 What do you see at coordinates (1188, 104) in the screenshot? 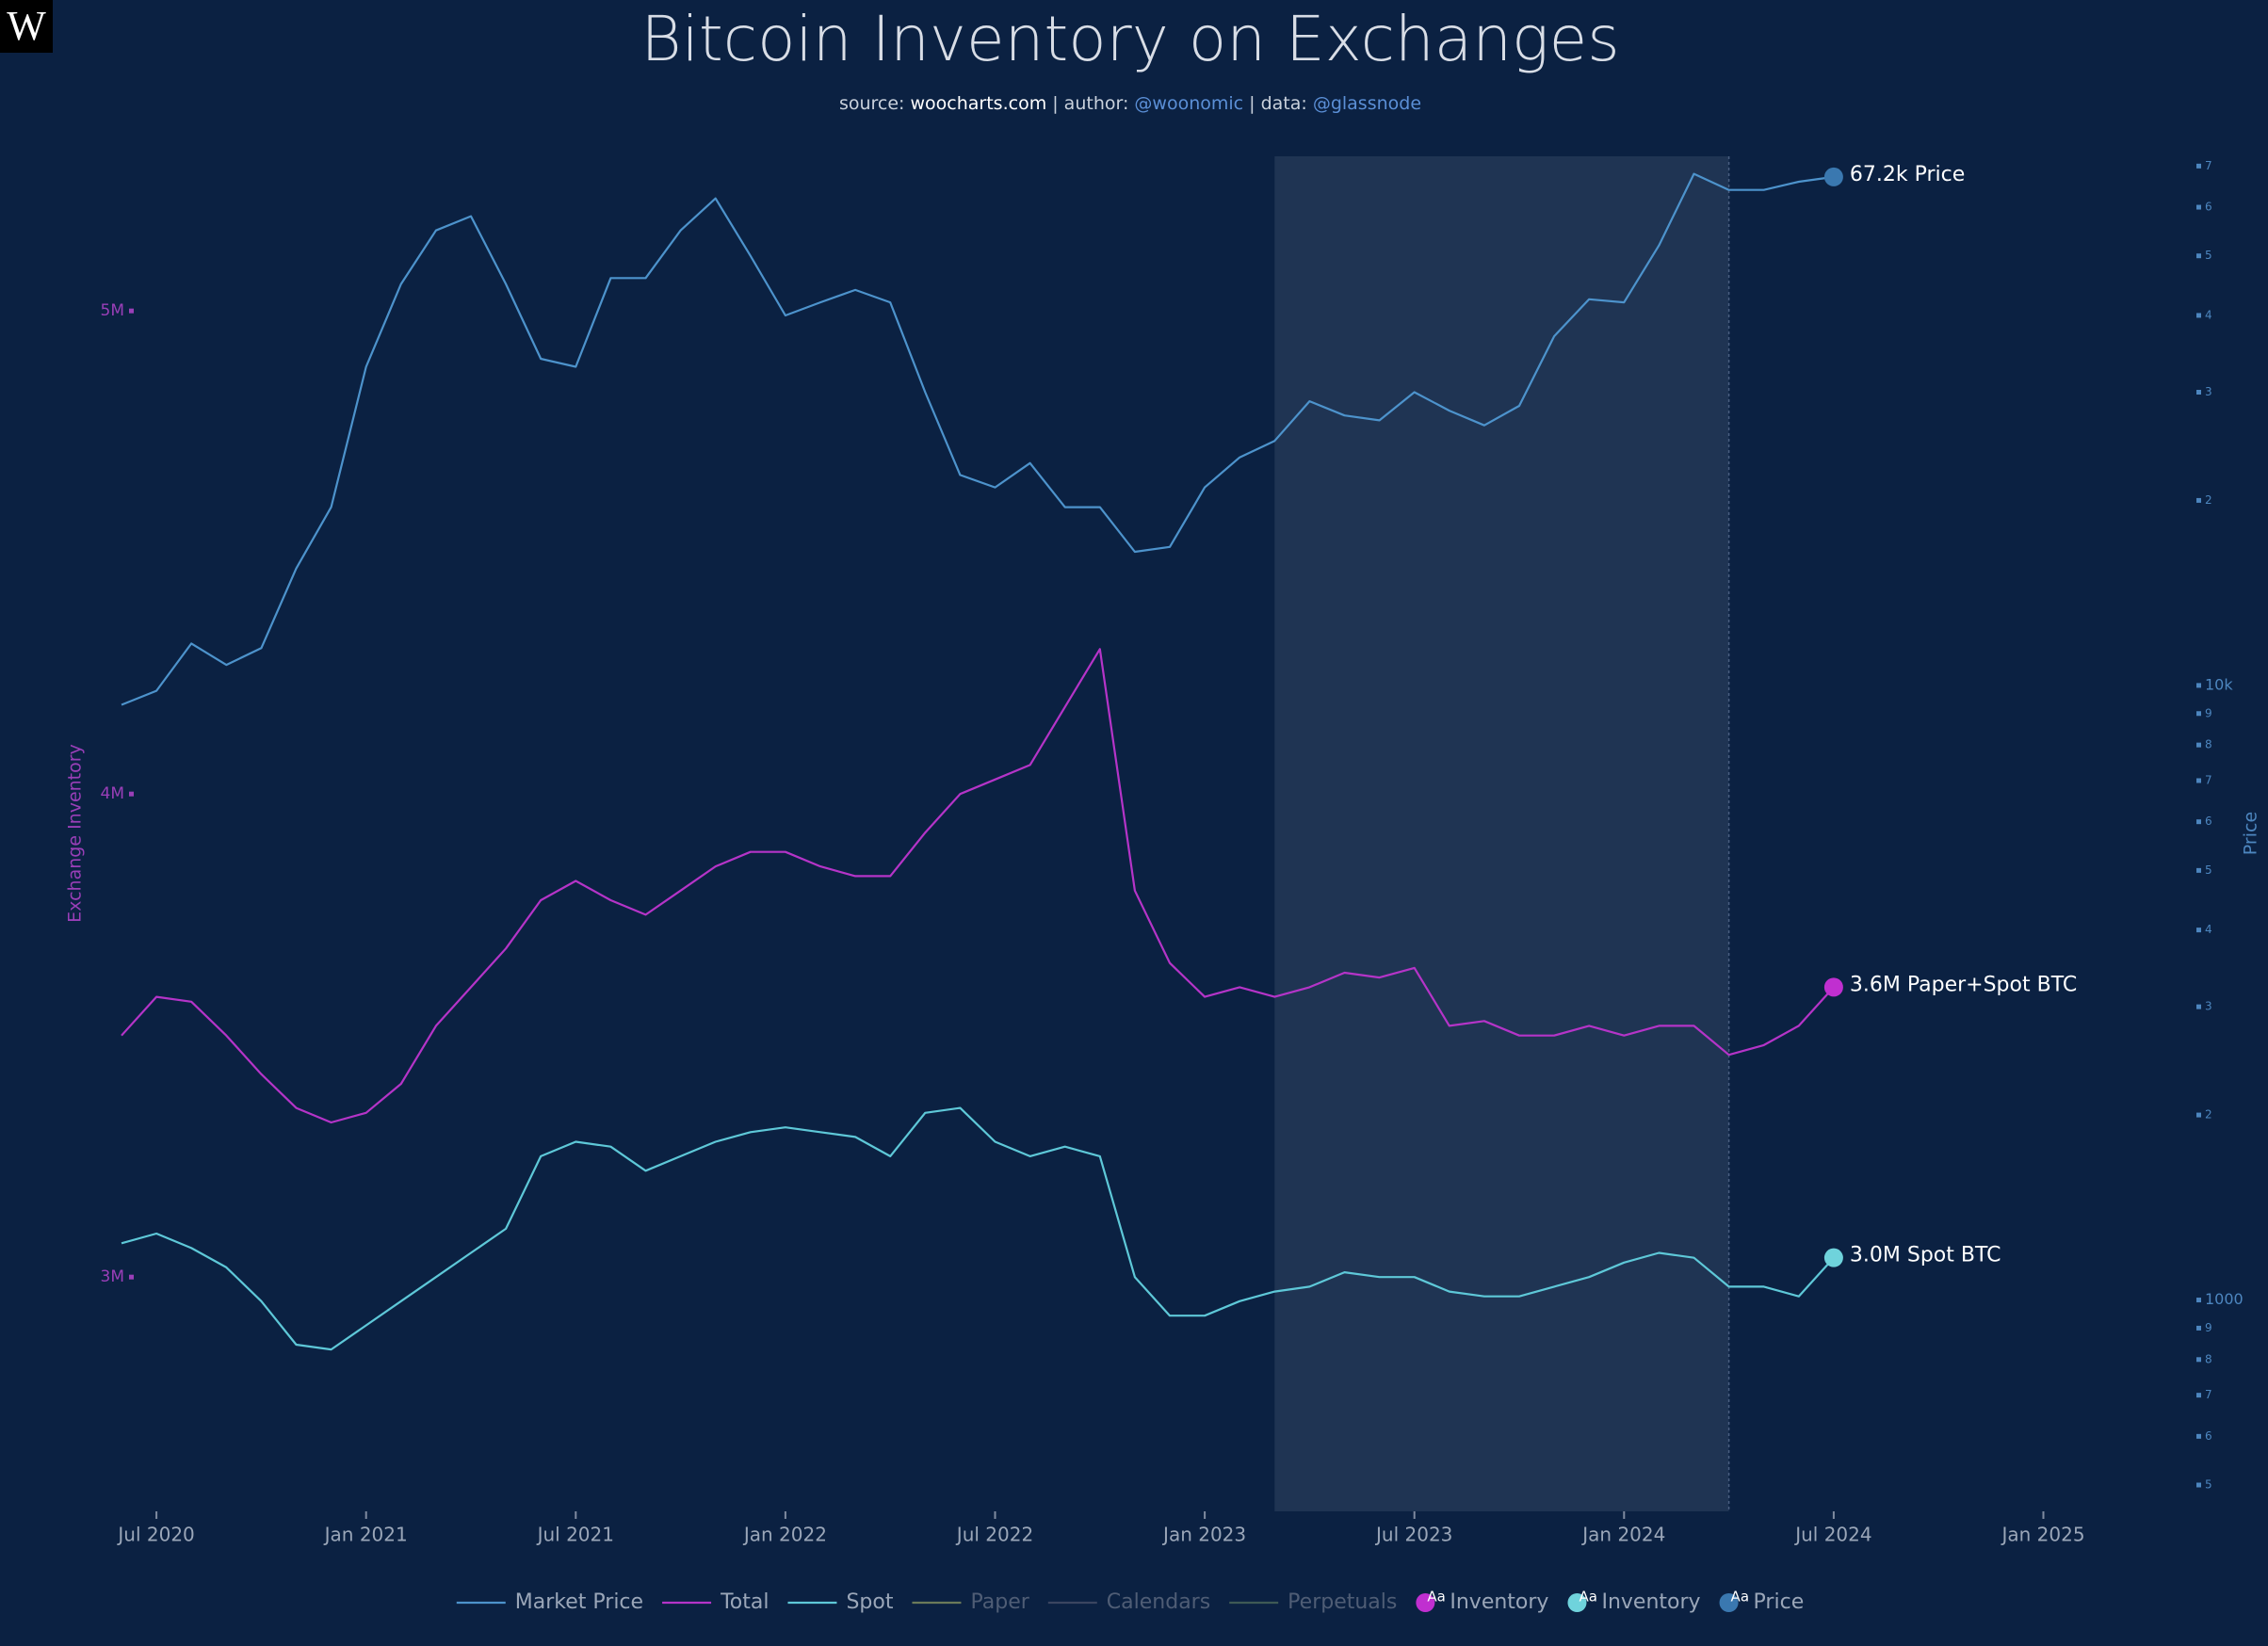
I see `subtitle-part: @woonomic` at bounding box center [1188, 104].